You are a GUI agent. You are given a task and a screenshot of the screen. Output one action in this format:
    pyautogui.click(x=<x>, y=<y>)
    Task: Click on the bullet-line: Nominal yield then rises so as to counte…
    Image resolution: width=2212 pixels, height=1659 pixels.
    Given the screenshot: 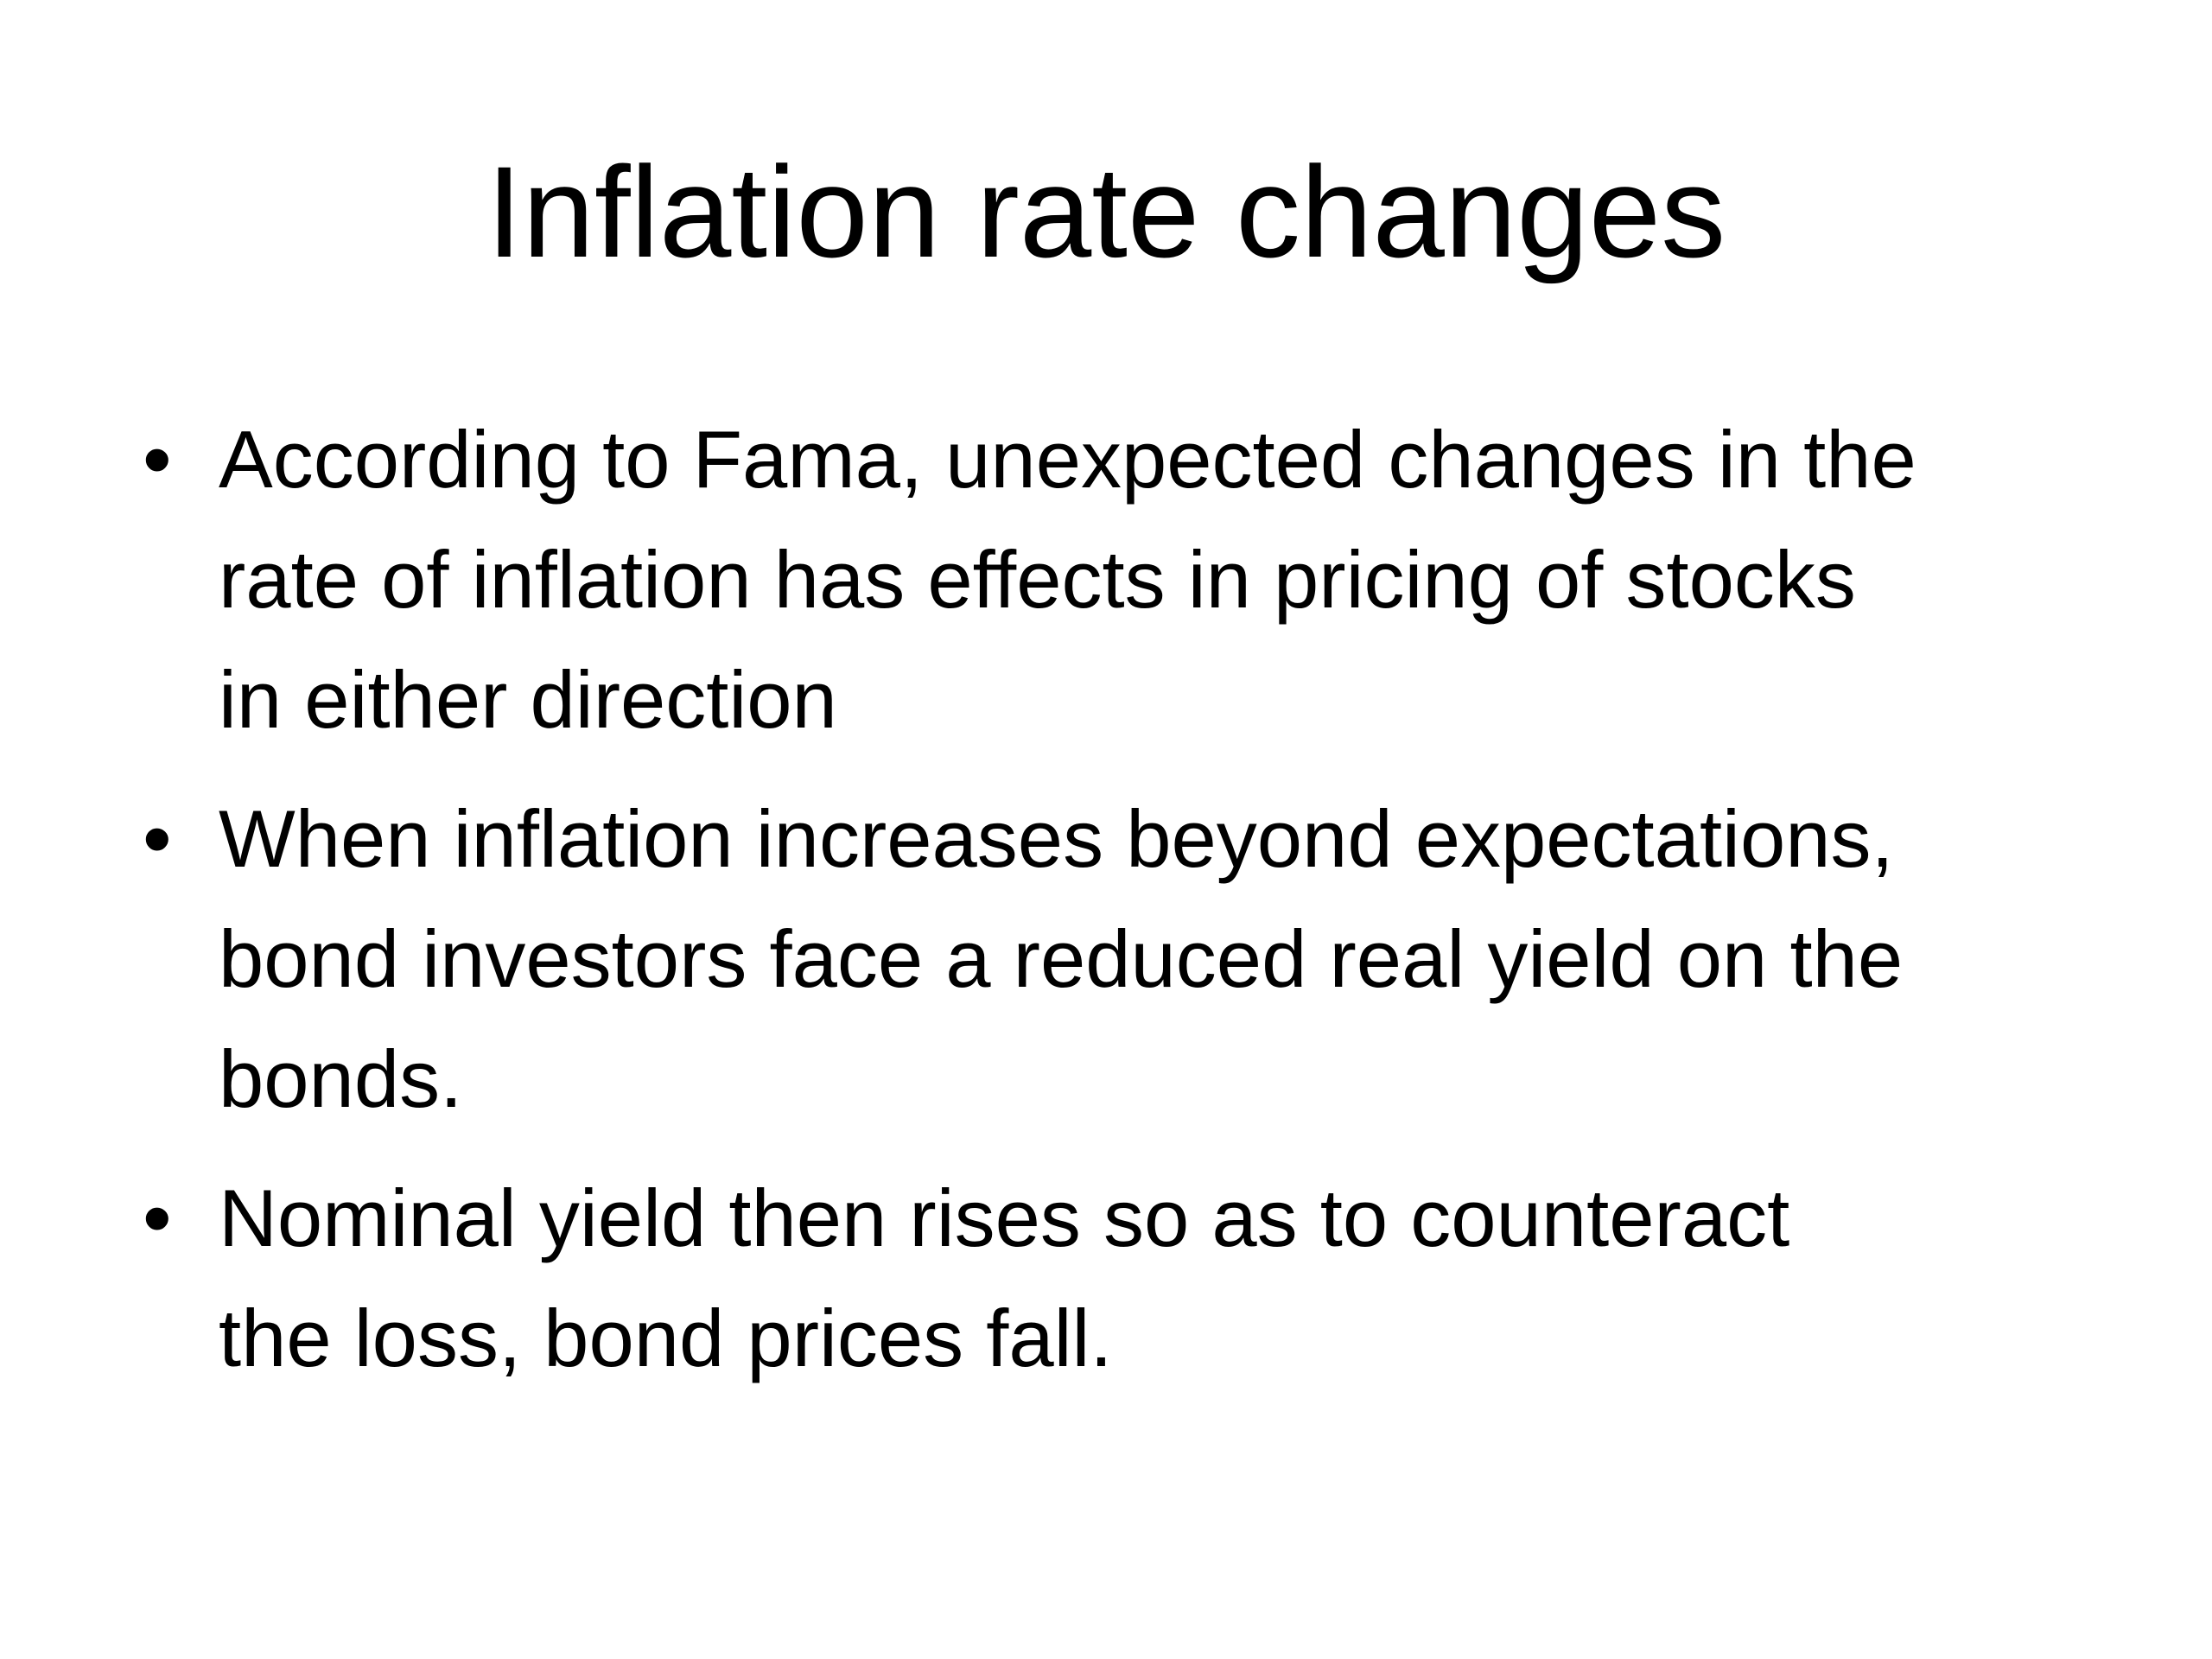 What is the action you would take?
    pyautogui.click(x=1004, y=1218)
    